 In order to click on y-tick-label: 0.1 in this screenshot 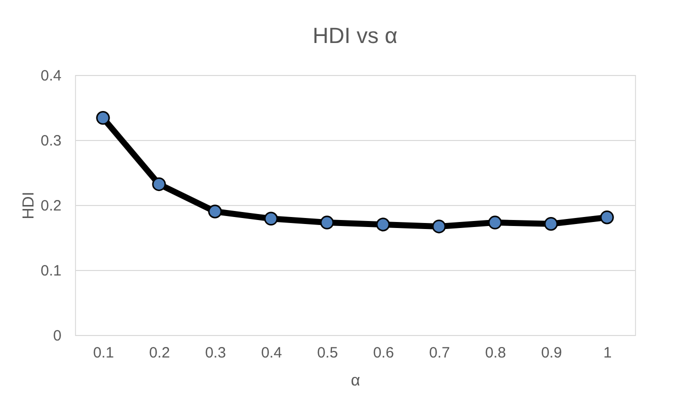, I will do `click(51, 271)`.